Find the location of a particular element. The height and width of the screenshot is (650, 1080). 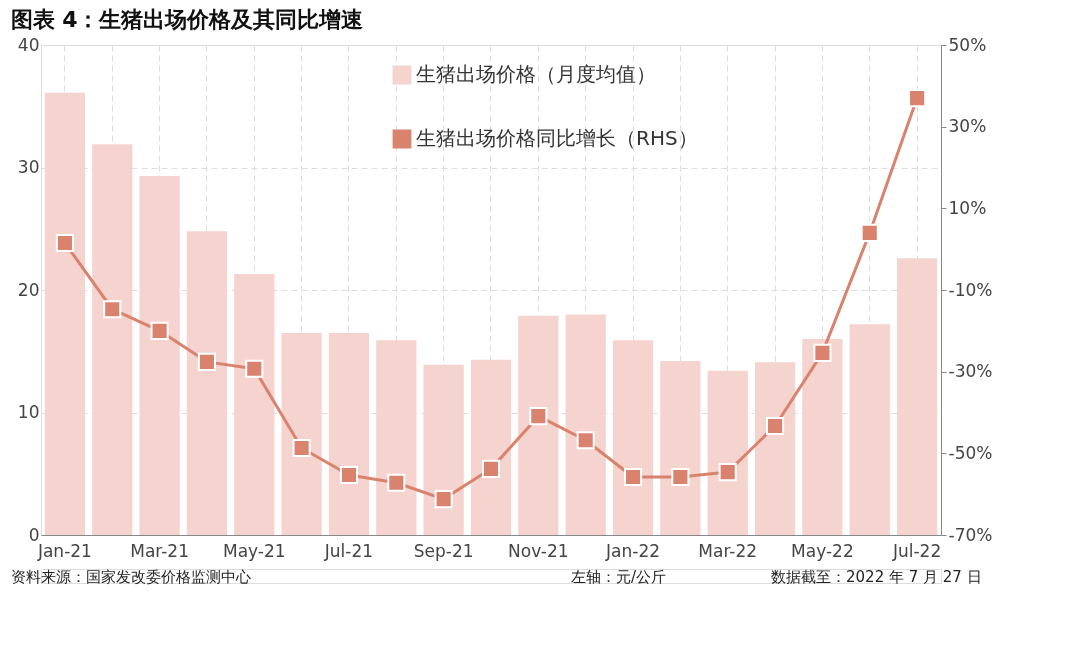

y-tick-label: 20 is located at coordinates (28, 289).